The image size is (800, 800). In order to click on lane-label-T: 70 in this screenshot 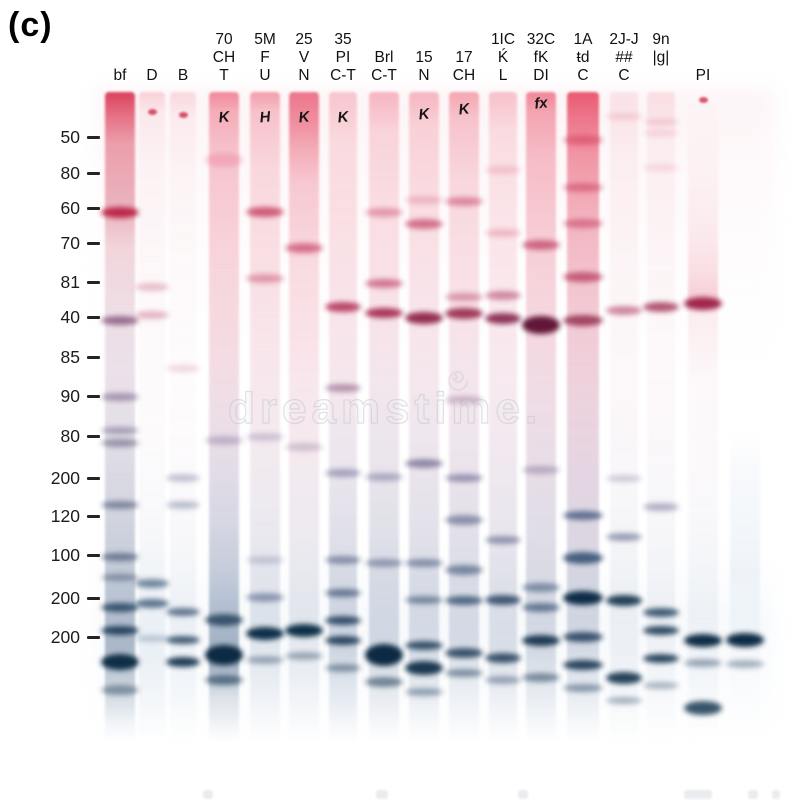, I will do `click(224, 39)`.